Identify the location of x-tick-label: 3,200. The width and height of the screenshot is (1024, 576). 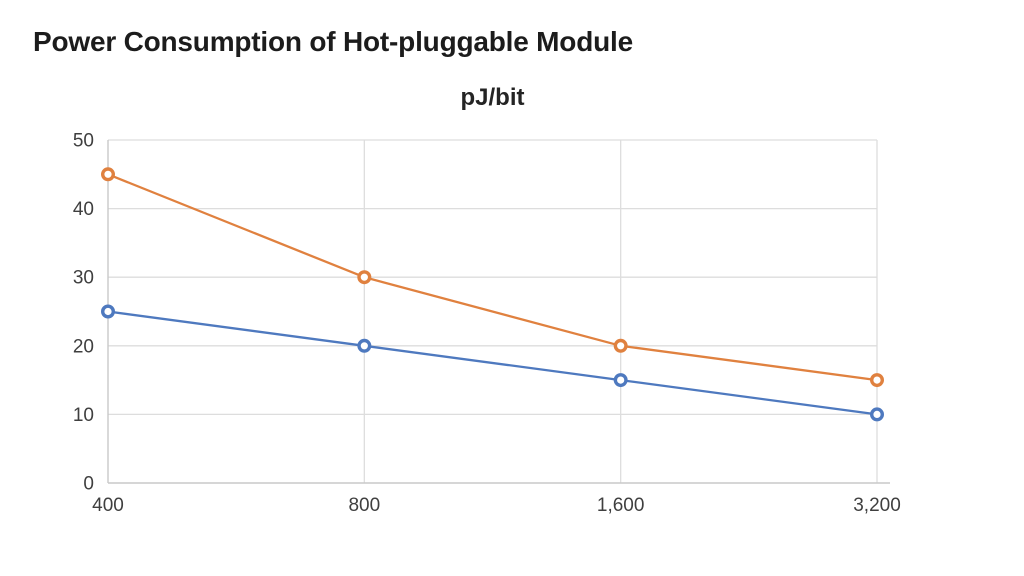
(877, 505).